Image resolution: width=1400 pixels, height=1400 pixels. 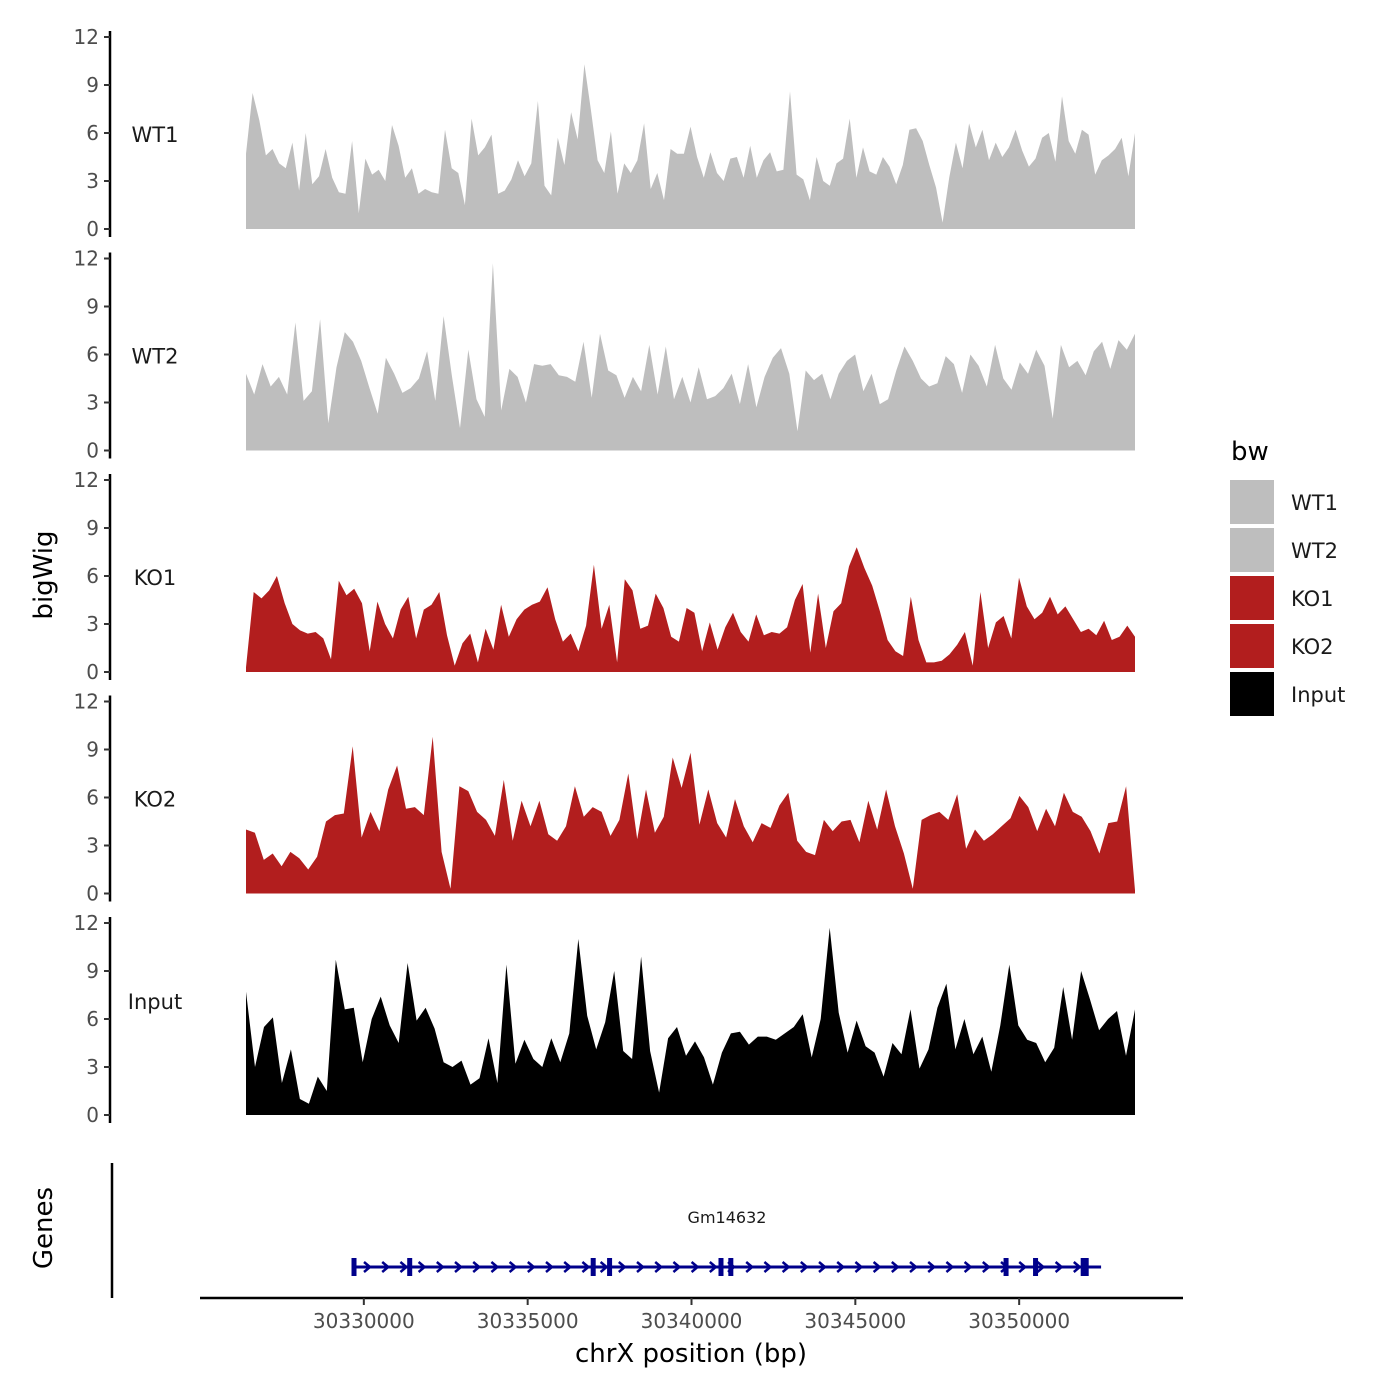 I want to click on legend-item-WT2: WT2, so click(x=1284, y=550).